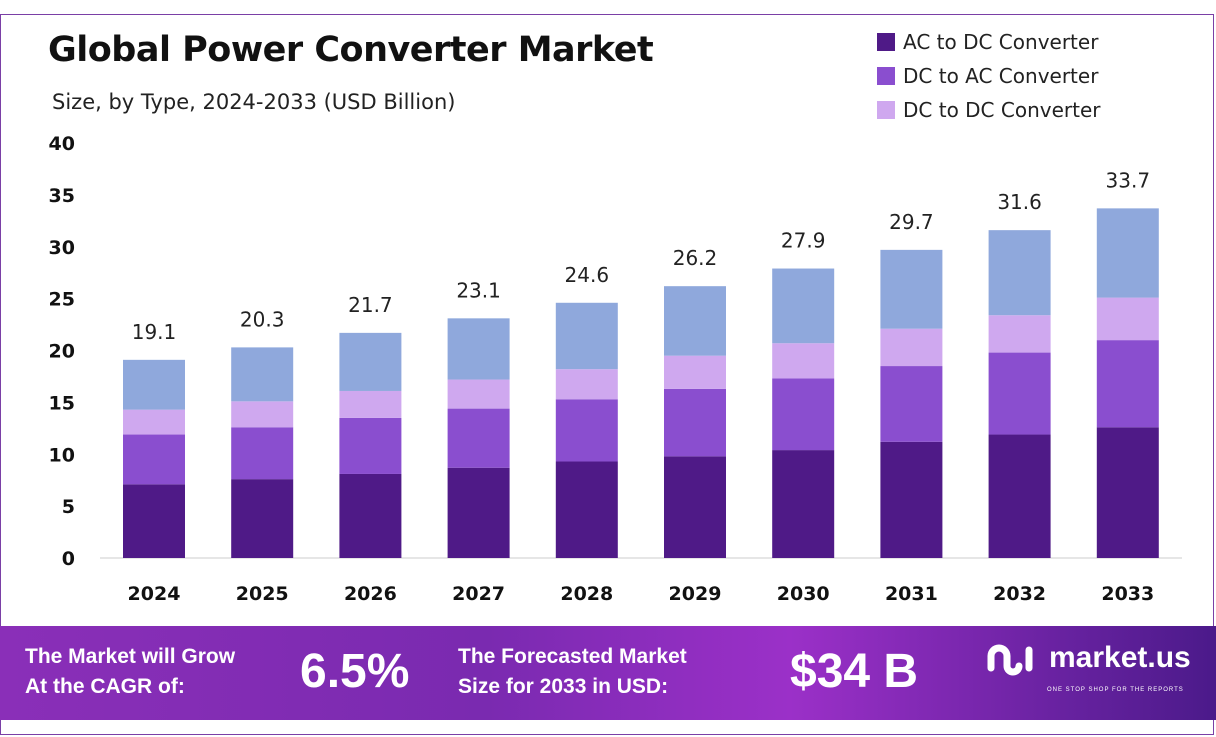 Image resolution: width=1216 pixels, height=737 pixels. Describe the element at coordinates (1019, 202) in the screenshot. I see `total-data-label: 31.6` at that location.